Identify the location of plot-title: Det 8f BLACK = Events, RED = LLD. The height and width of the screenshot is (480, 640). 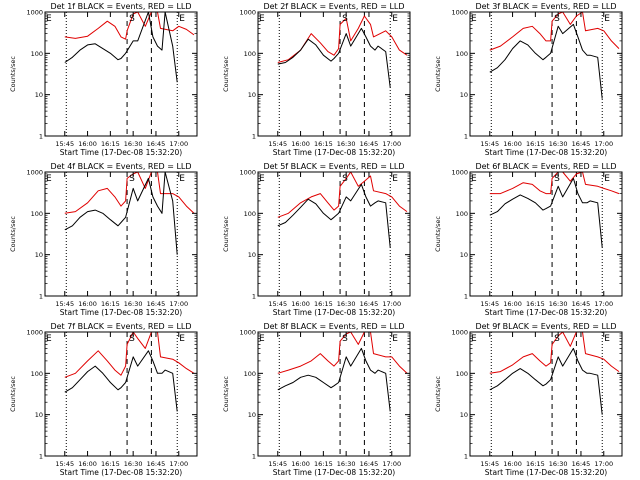
(333, 326).